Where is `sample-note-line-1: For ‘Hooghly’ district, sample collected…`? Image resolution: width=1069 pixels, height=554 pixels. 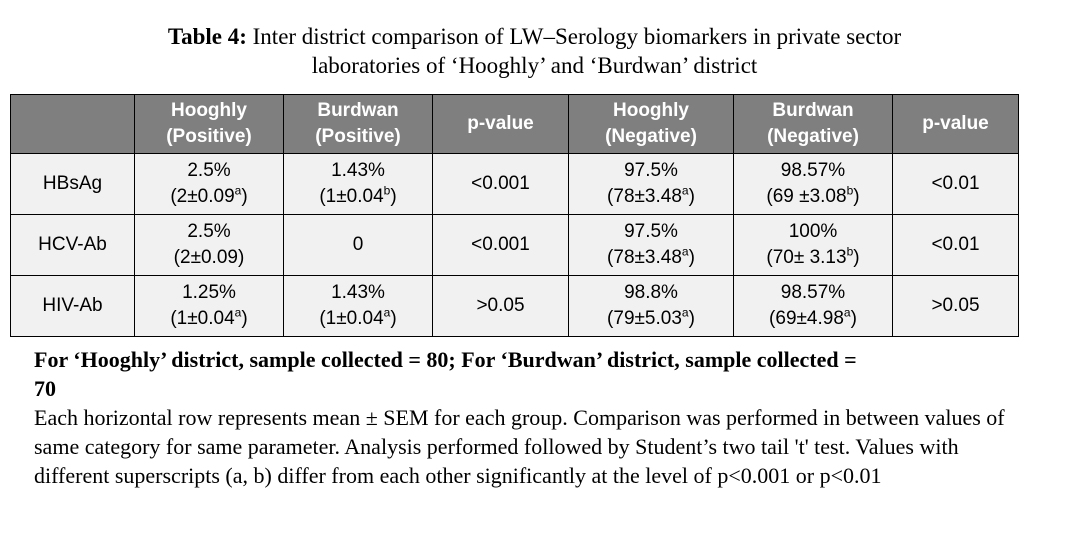
sample-note-line-1: For ‘Hooghly’ district, sample collected… is located at coordinates (445, 359).